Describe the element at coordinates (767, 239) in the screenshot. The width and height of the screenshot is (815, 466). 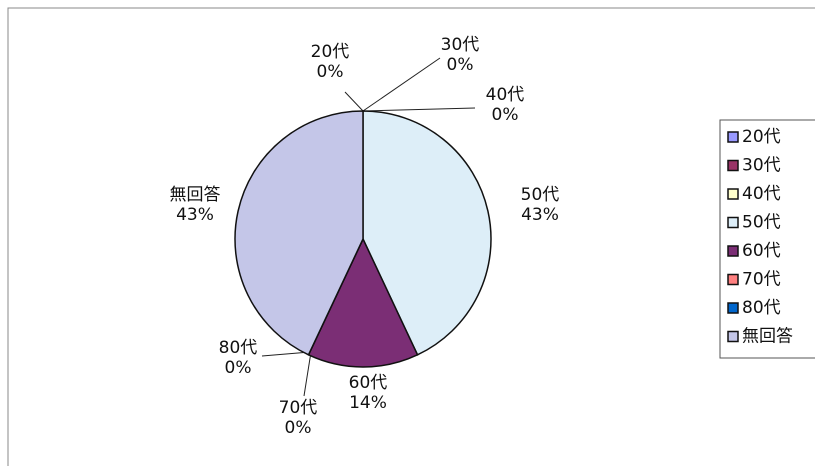
I see `legend-box` at that location.